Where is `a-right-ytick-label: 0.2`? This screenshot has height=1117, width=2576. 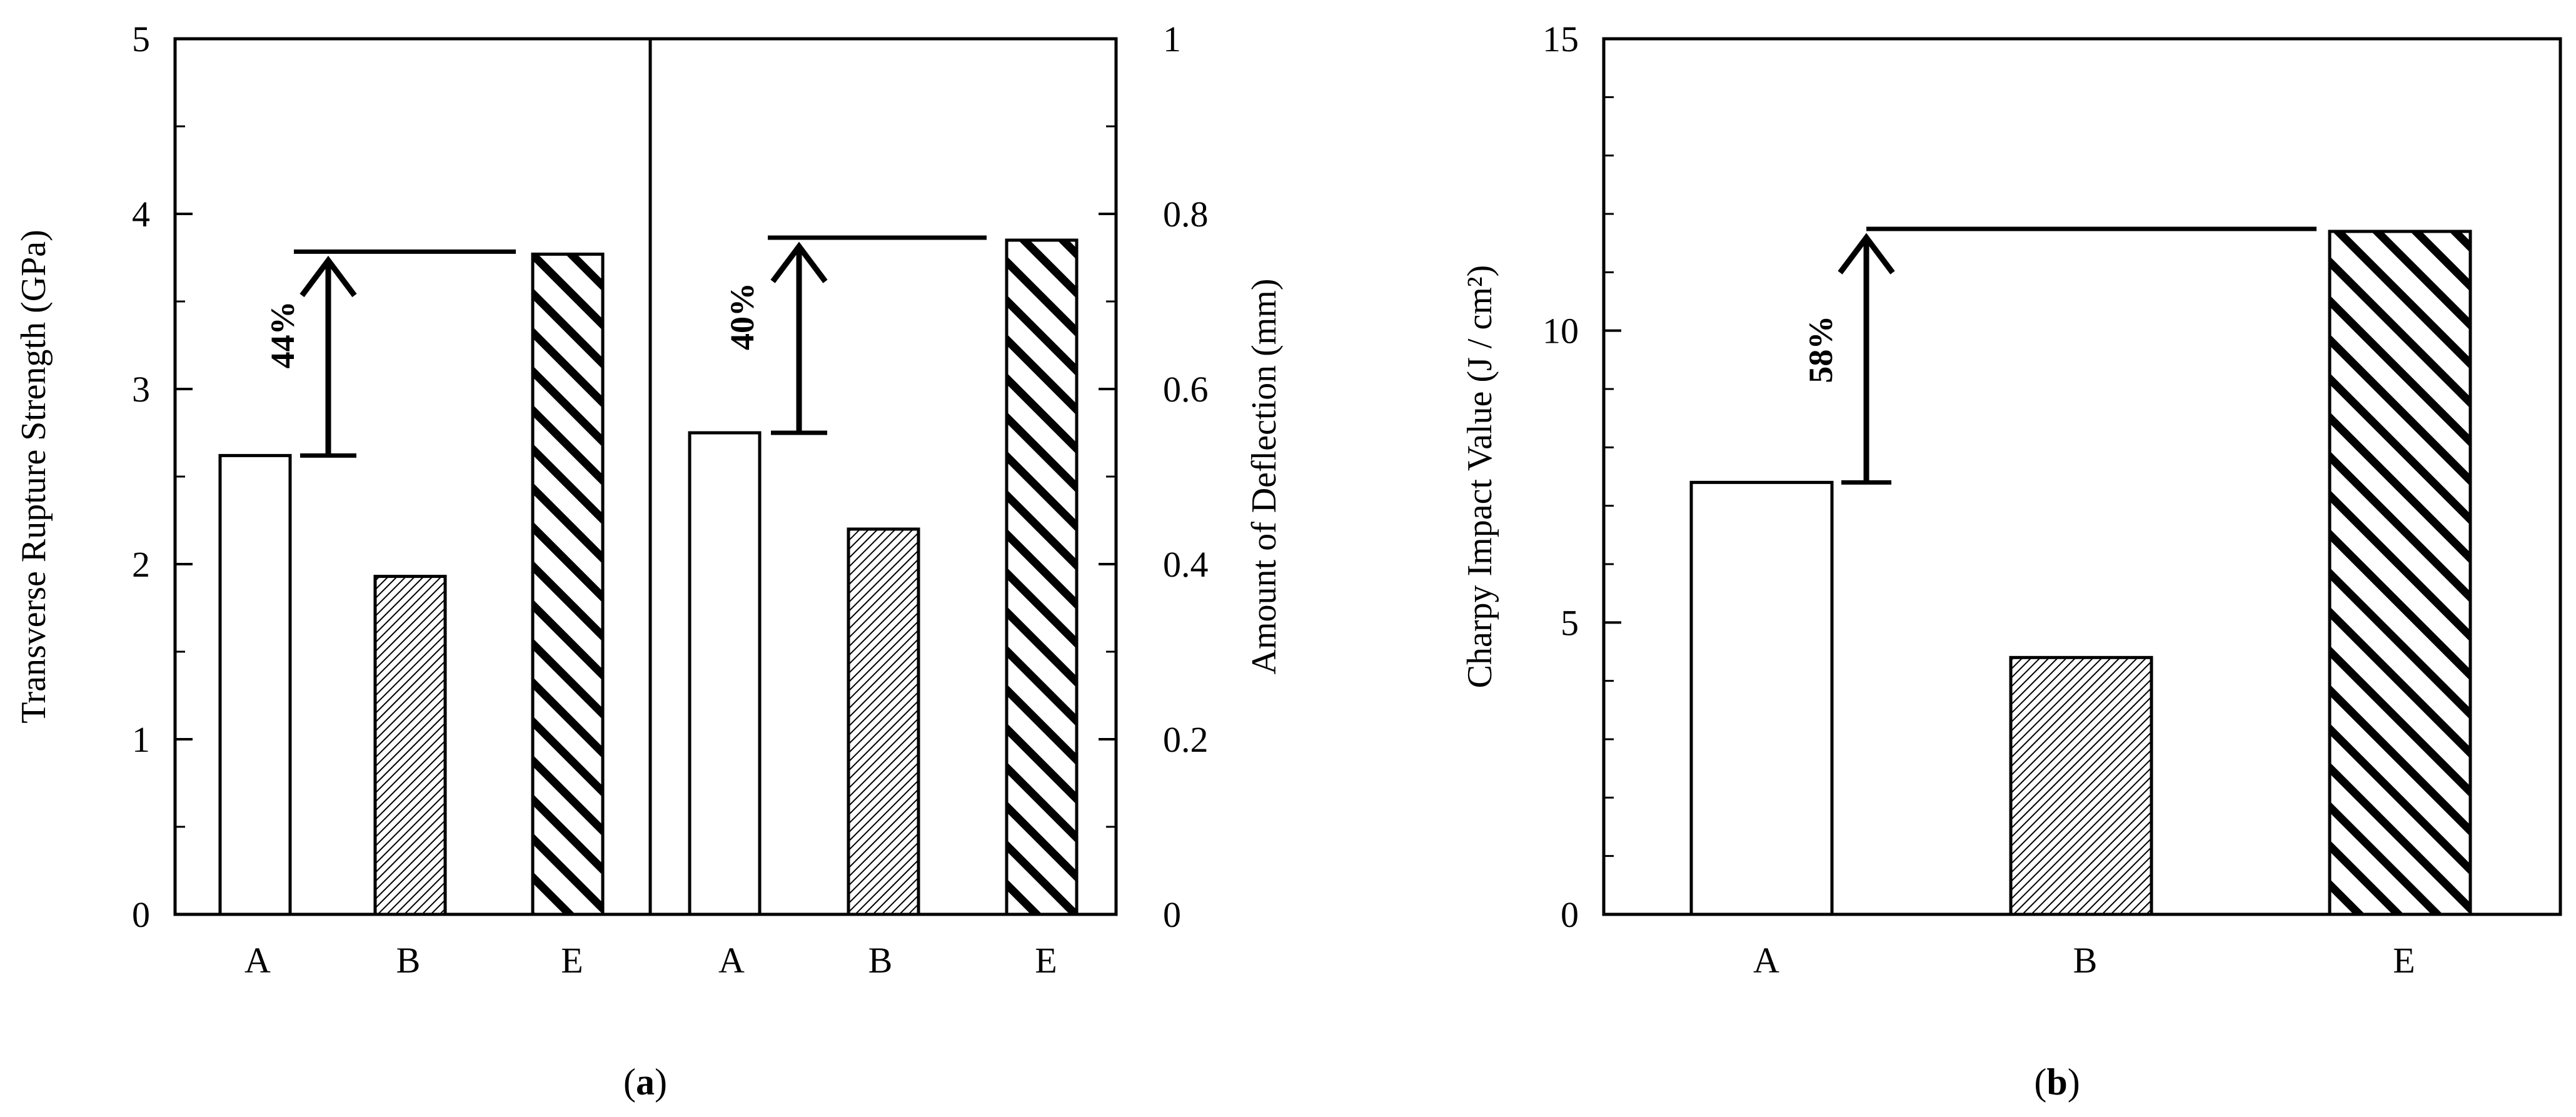 a-right-ytick-label: 0.2 is located at coordinates (1186, 739).